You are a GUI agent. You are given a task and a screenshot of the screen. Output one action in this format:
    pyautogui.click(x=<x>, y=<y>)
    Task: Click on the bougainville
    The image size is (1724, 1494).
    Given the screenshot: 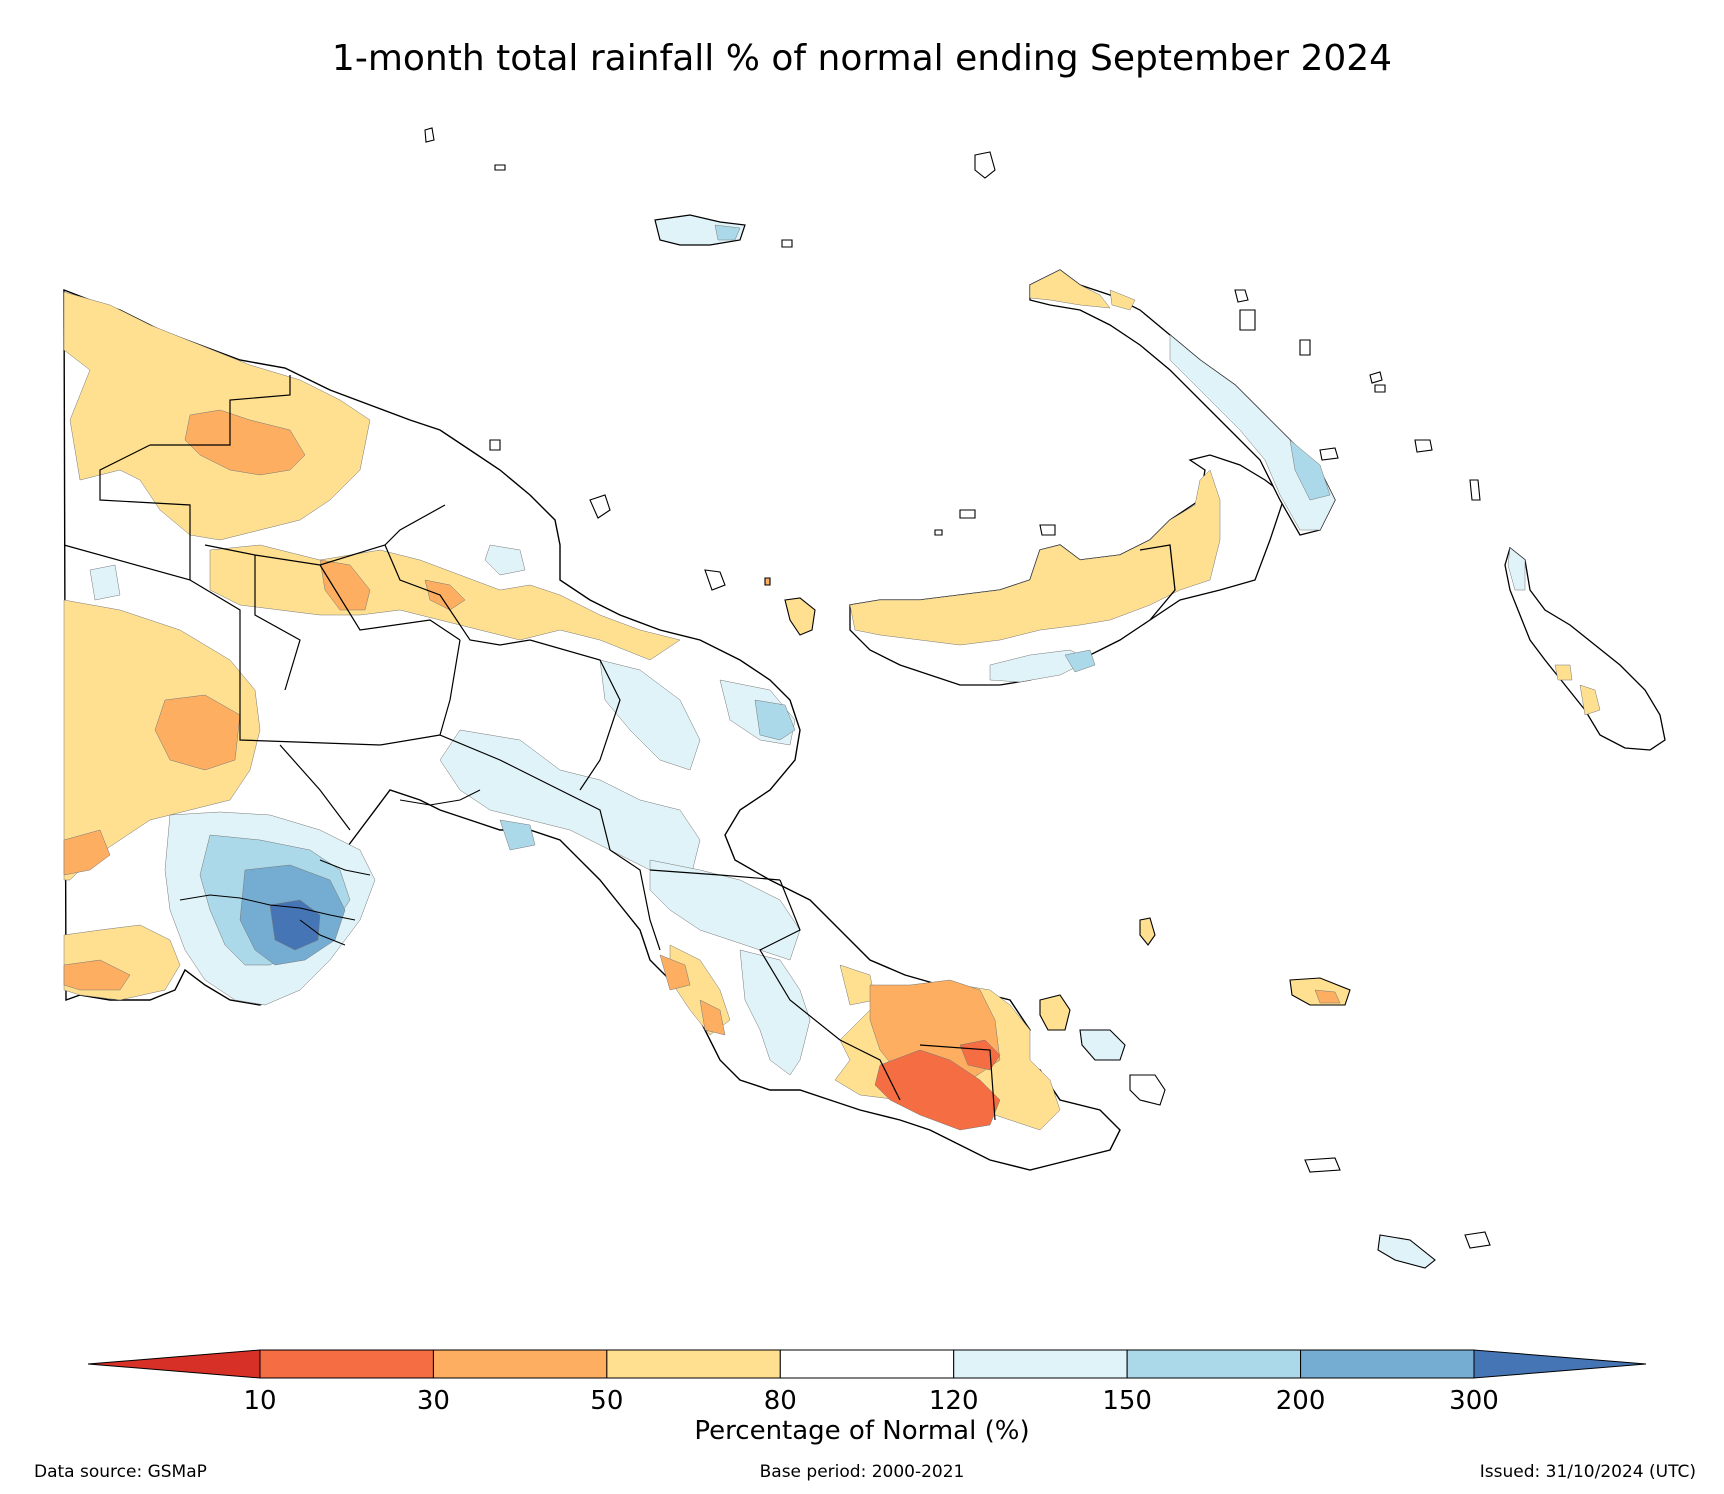 What is the action you would take?
    pyautogui.click(x=1585, y=648)
    